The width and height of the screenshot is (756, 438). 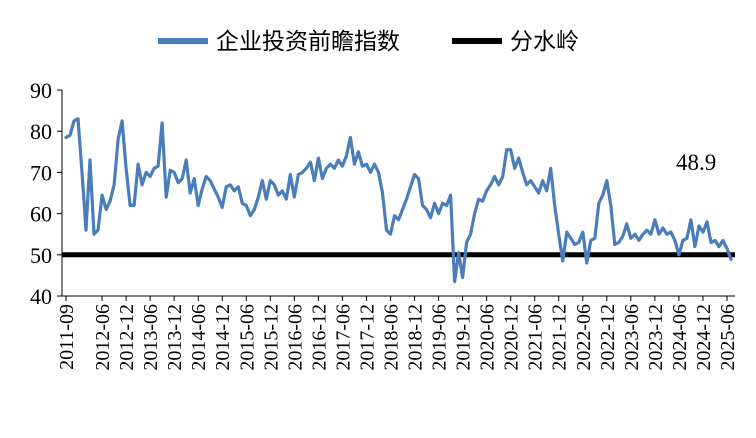 I want to click on x-tick-label: 2020-12, so click(x=512, y=337).